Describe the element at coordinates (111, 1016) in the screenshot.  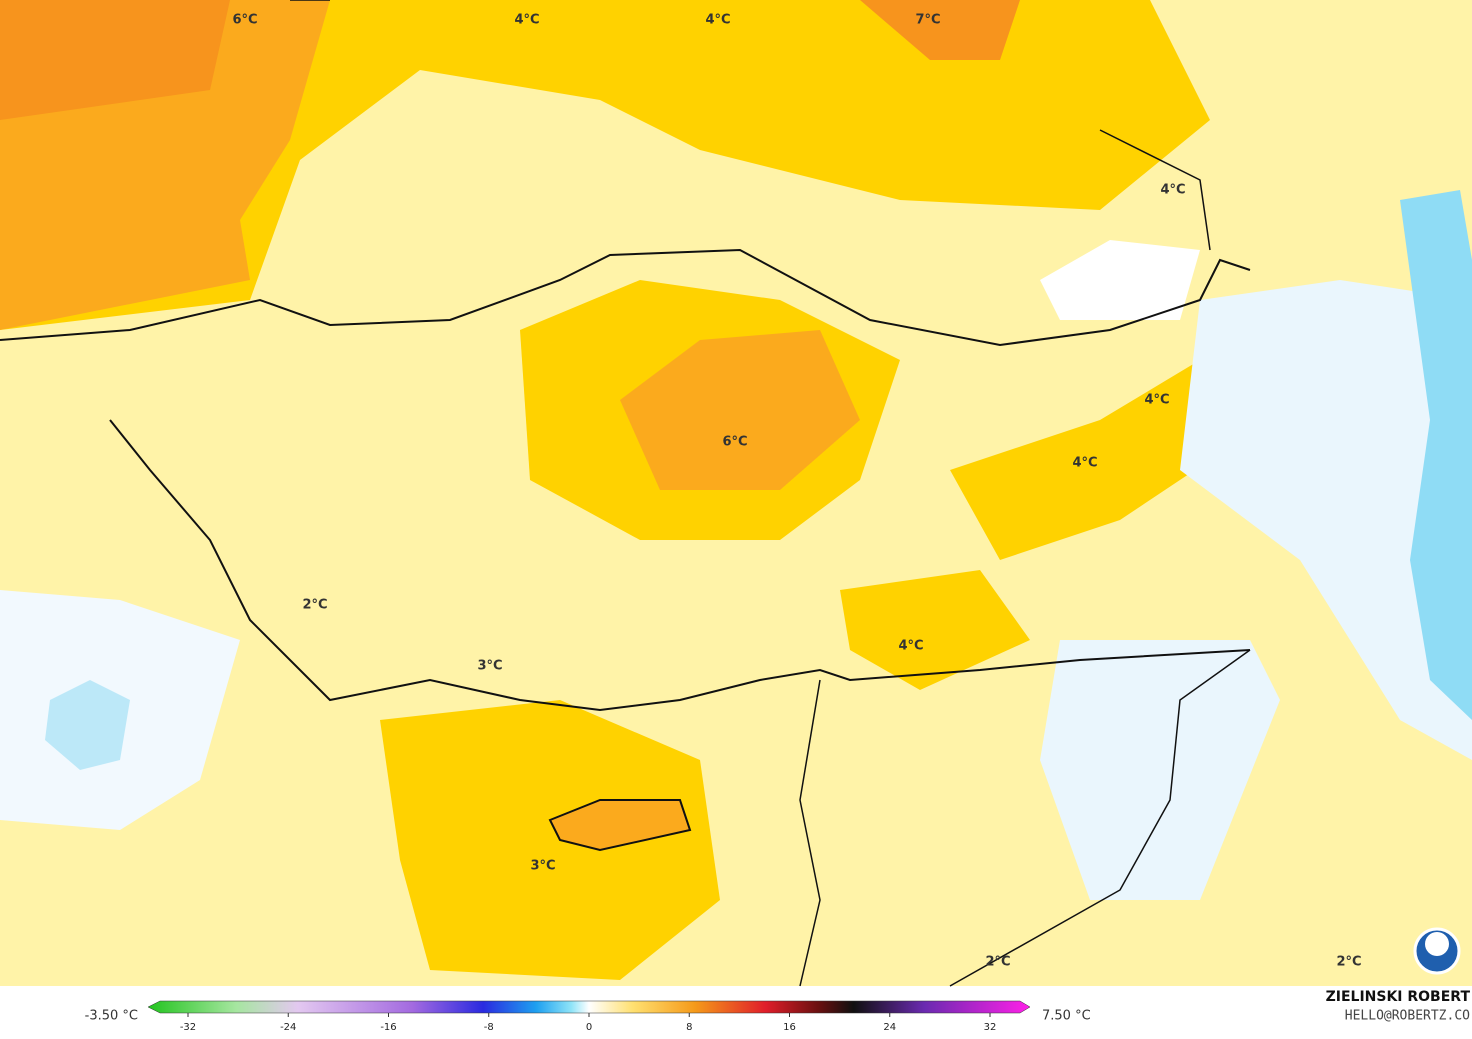
I see `colorbar-min: -3.50 °C` at that location.